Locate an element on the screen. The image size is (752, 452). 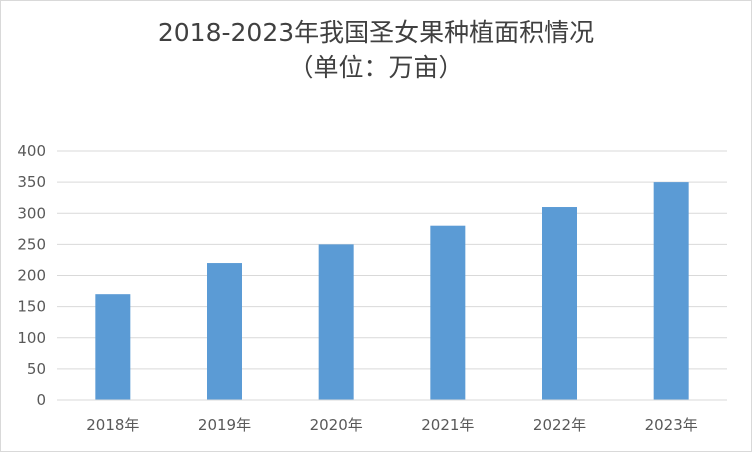
x-tick-label: 2021年 is located at coordinates (447, 425).